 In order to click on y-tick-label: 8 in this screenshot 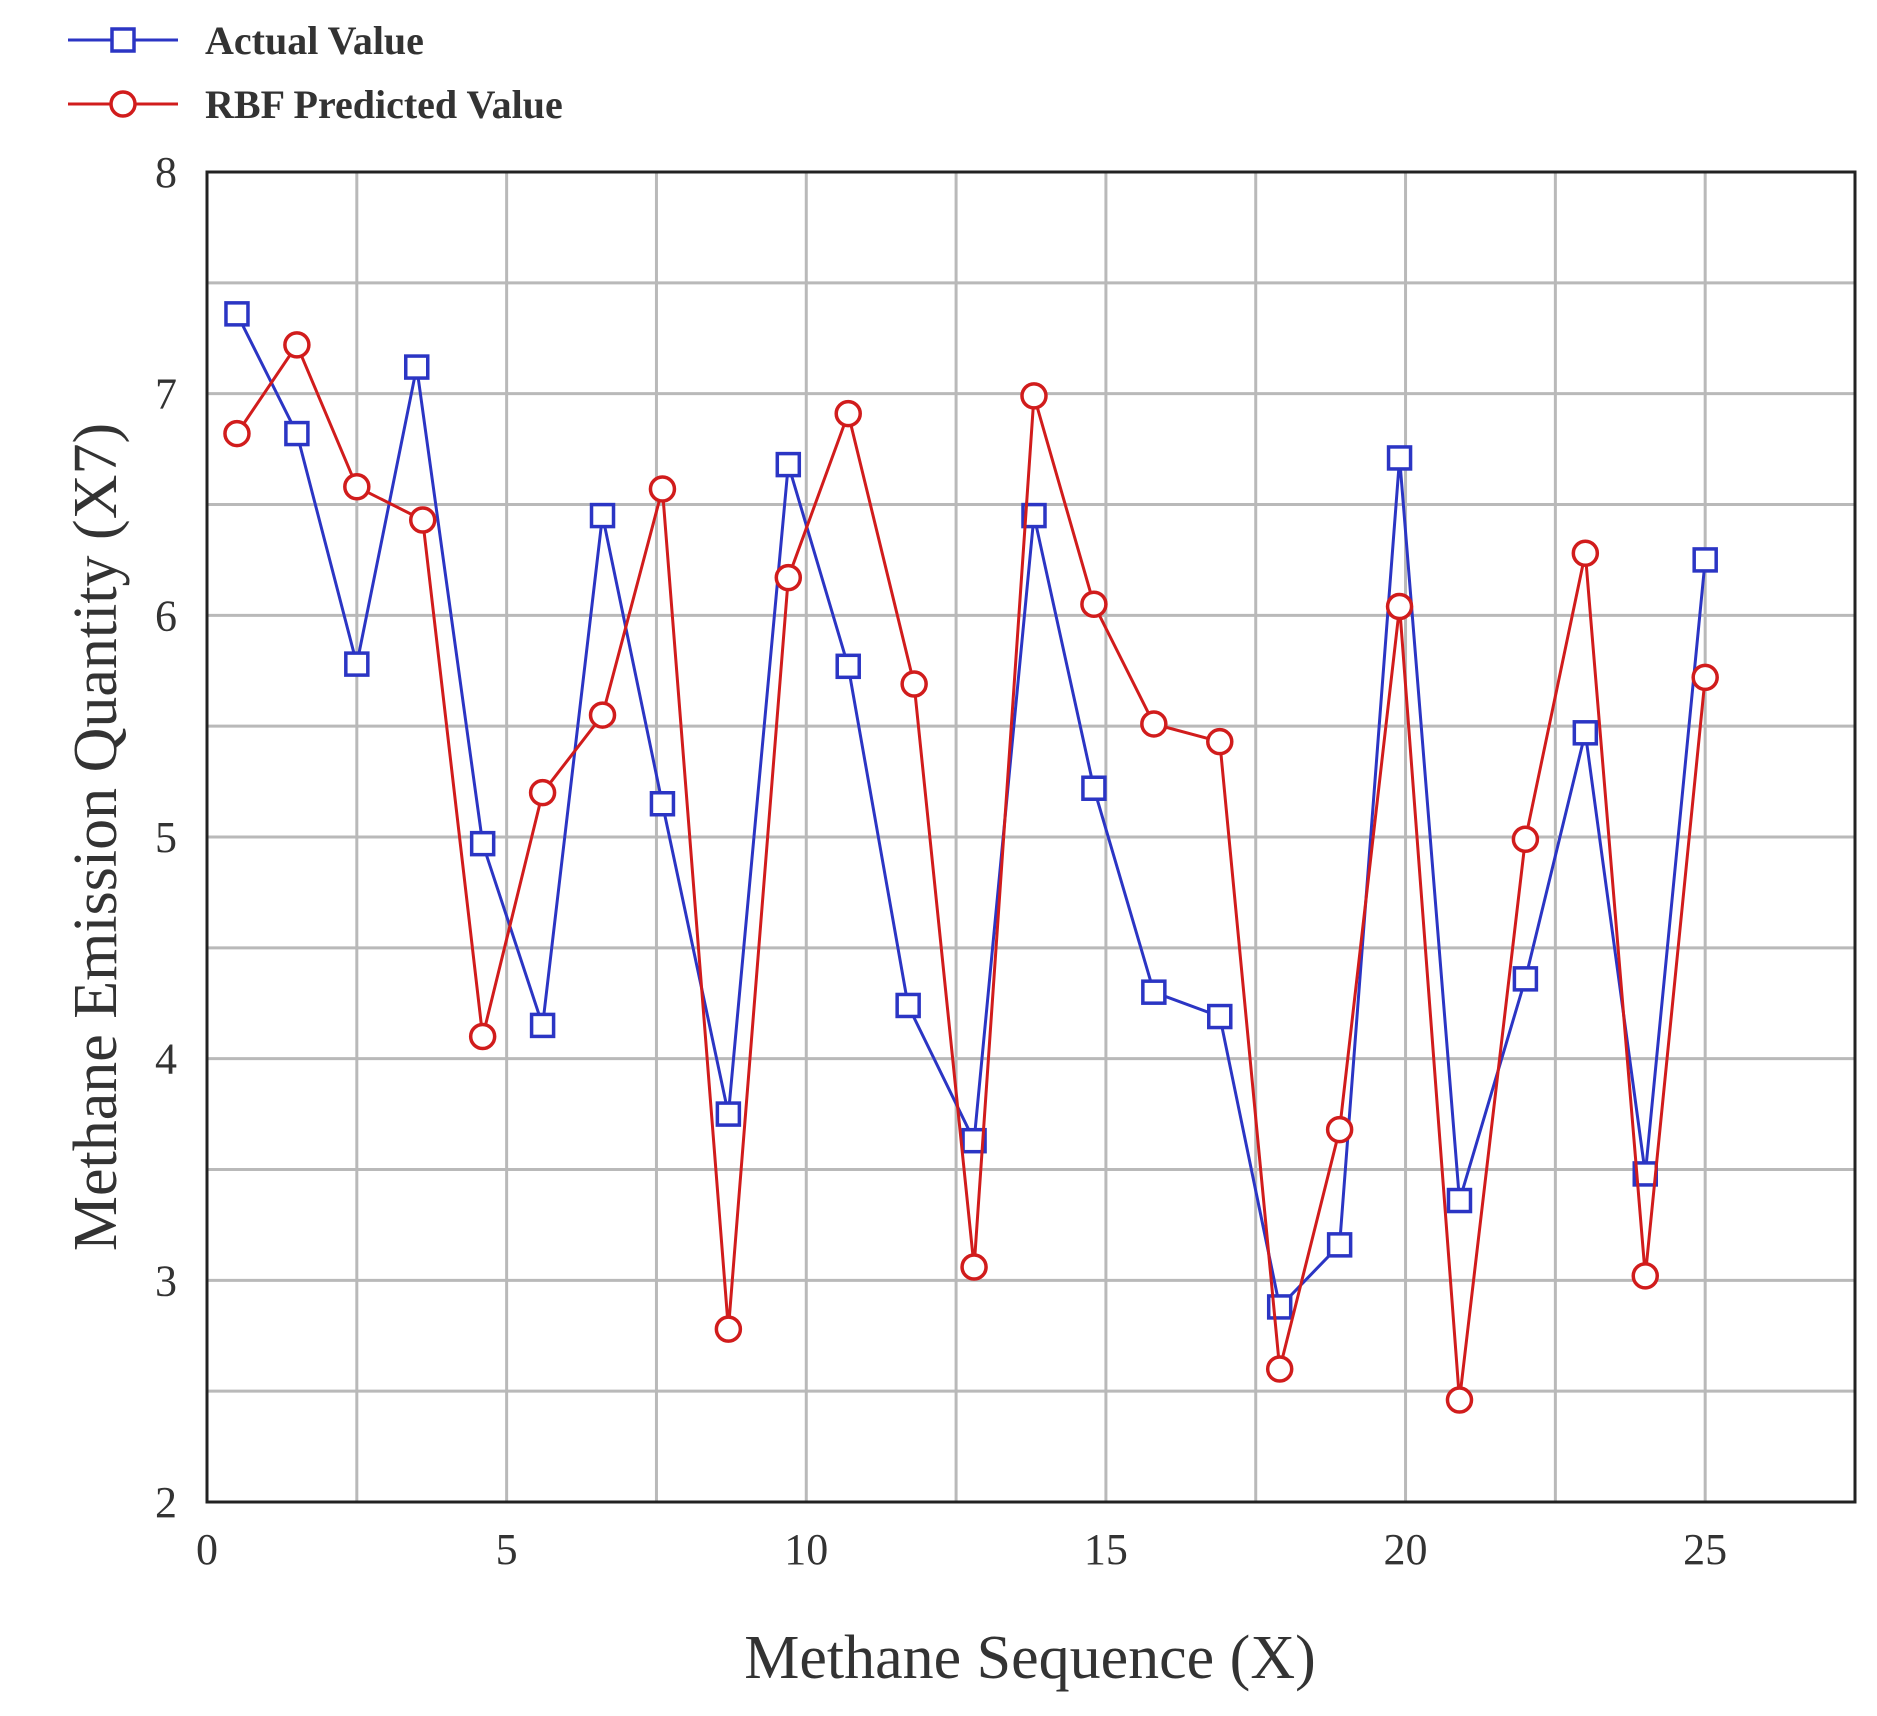, I will do `click(166, 172)`.